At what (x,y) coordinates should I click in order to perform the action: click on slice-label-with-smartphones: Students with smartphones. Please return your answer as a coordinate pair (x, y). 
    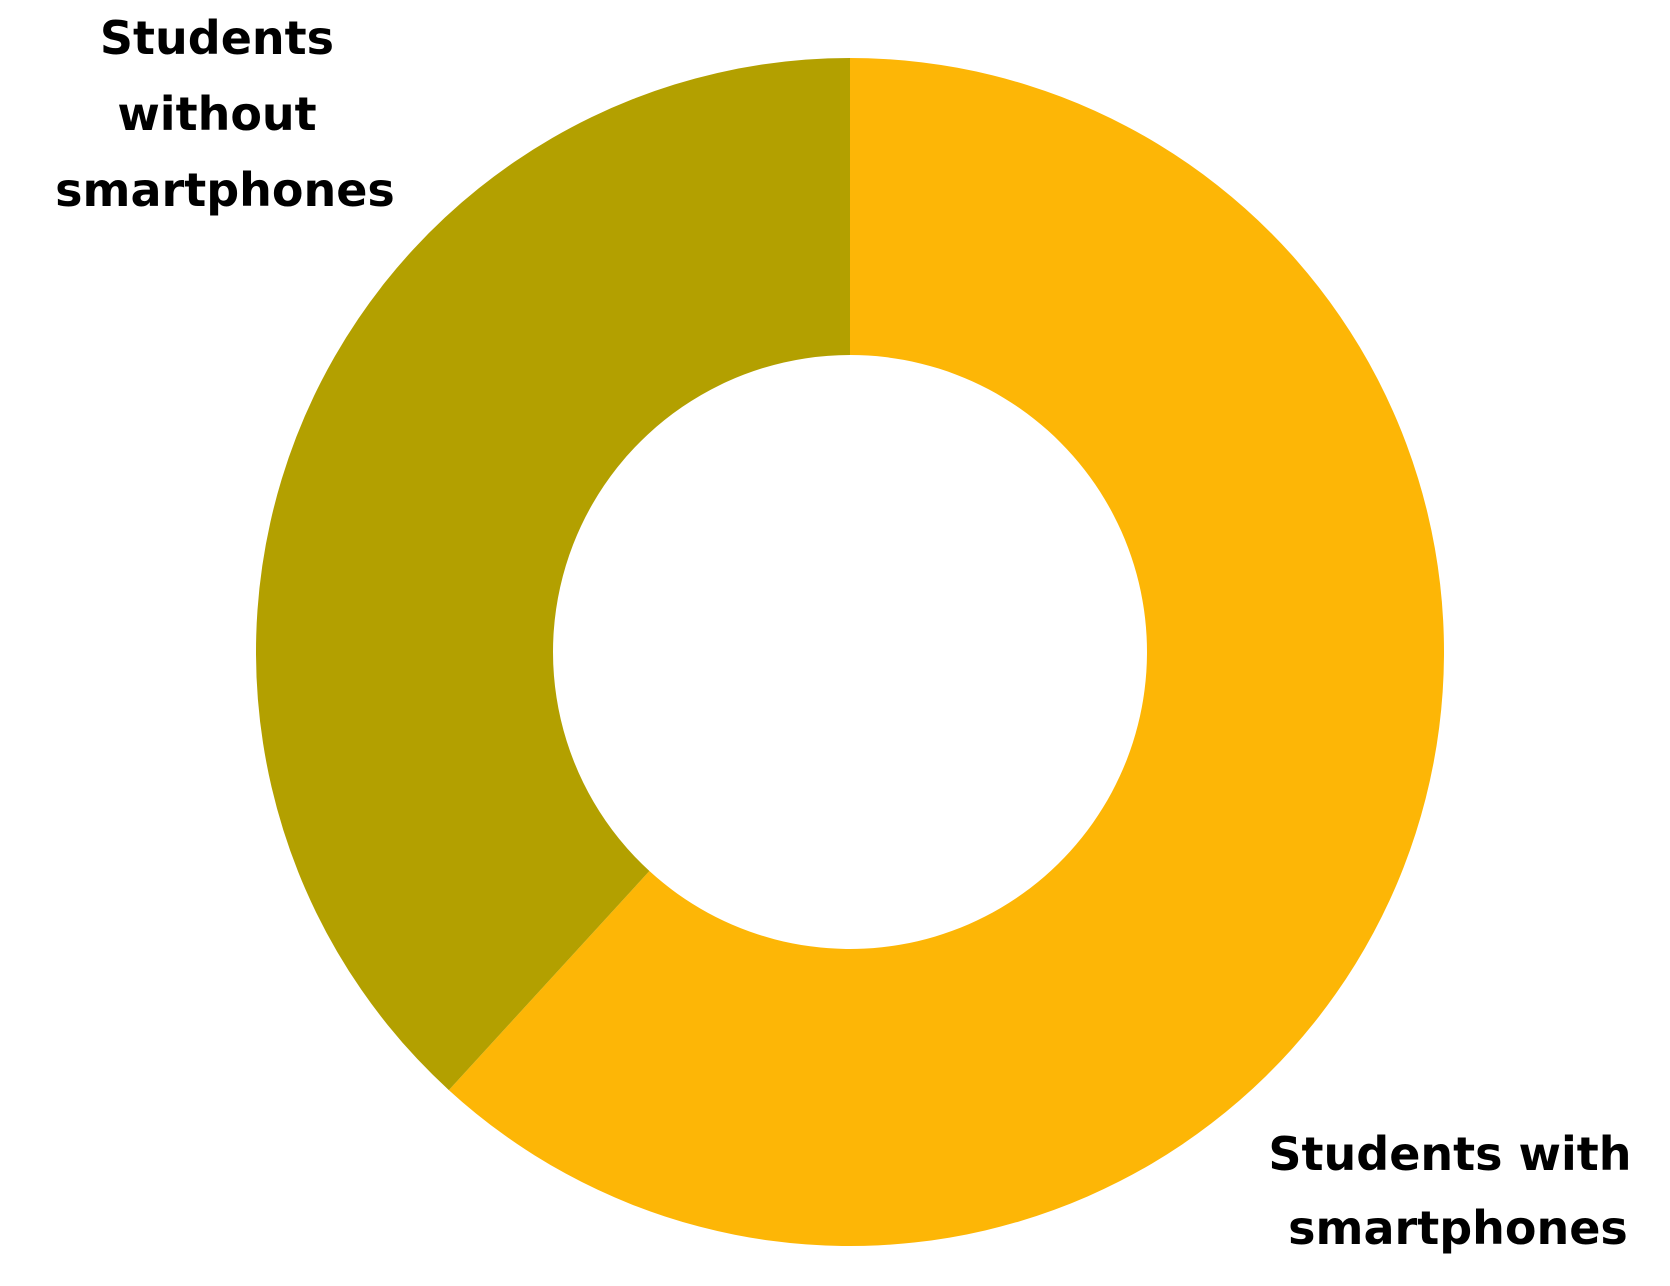
    Looking at the image, I should click on (1457, 1191).